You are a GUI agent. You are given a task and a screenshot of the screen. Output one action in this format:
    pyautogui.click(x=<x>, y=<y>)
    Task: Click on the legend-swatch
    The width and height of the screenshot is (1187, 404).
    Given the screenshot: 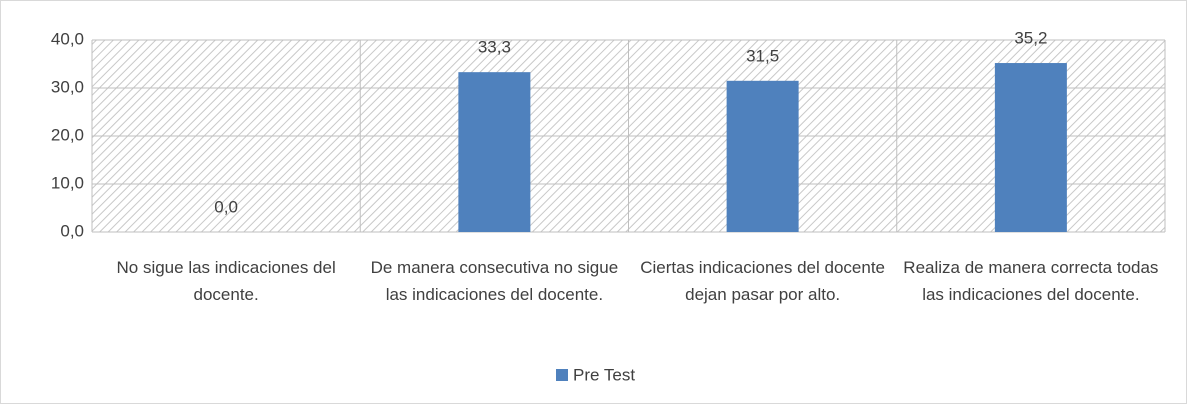 What is the action you would take?
    pyautogui.click(x=562, y=375)
    